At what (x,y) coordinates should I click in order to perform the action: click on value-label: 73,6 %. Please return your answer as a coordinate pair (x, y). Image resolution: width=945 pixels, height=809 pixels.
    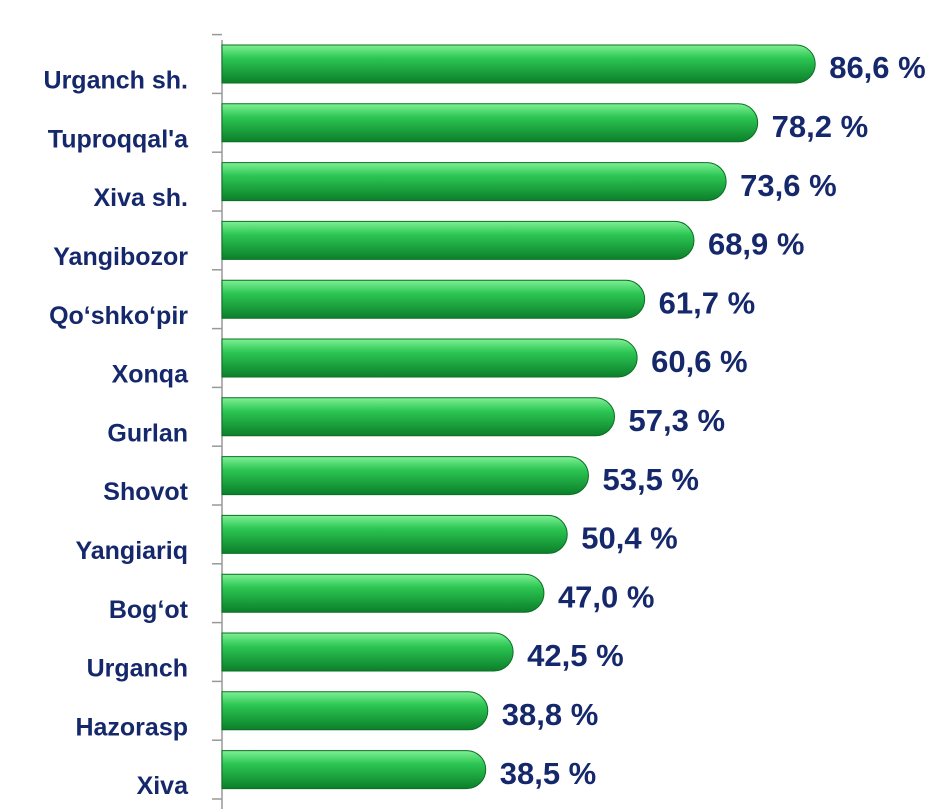
    Looking at the image, I should click on (788, 185).